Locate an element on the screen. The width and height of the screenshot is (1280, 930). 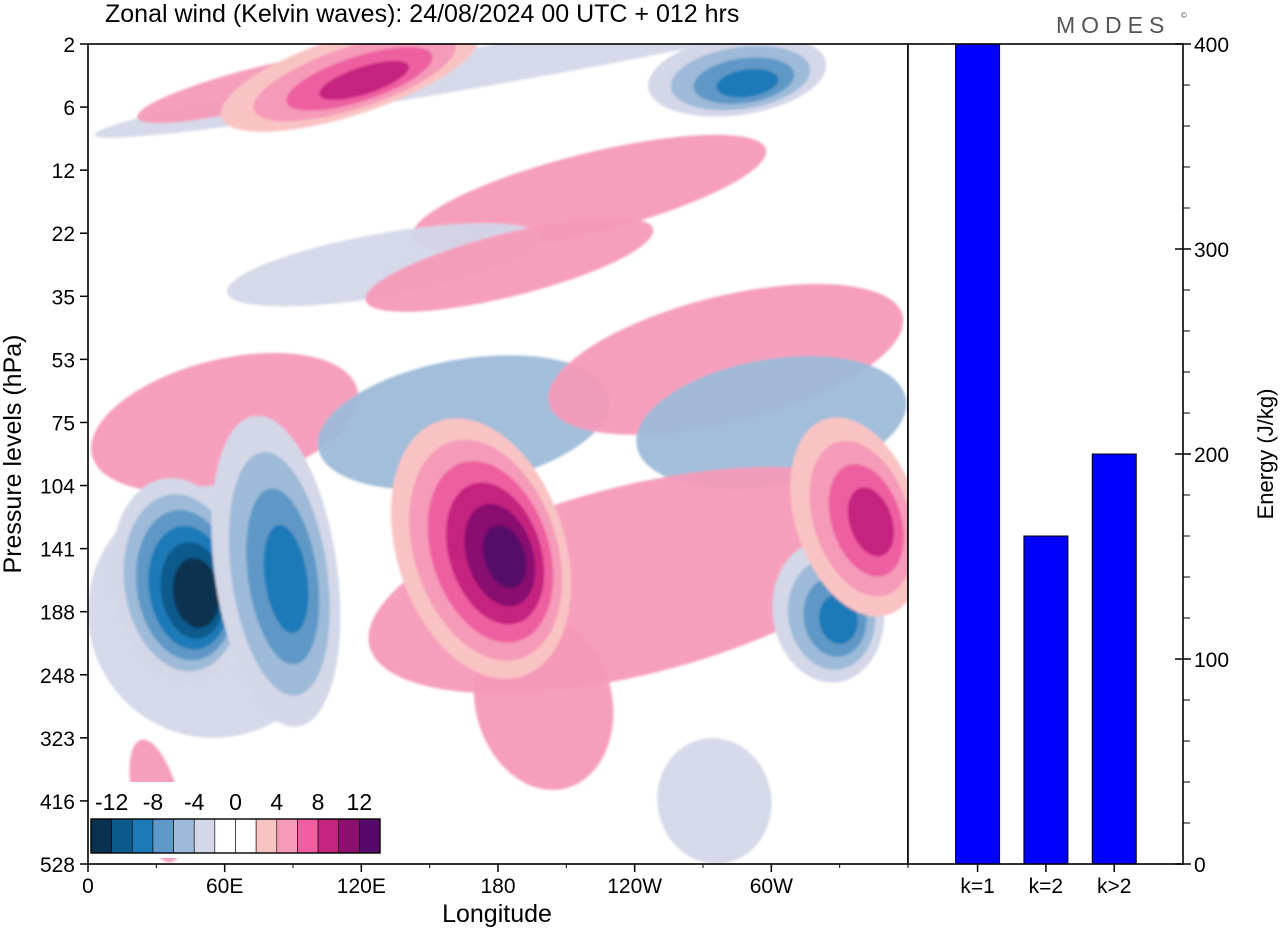
heat-y-tick-label-12: 416 is located at coordinates (57, 802).